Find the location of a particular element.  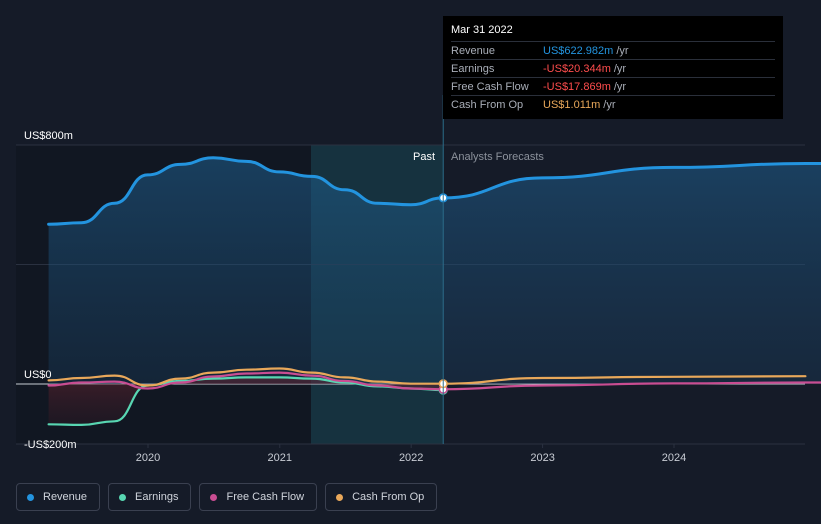

legend-label: Free Cash Flow is located at coordinates (265, 497).